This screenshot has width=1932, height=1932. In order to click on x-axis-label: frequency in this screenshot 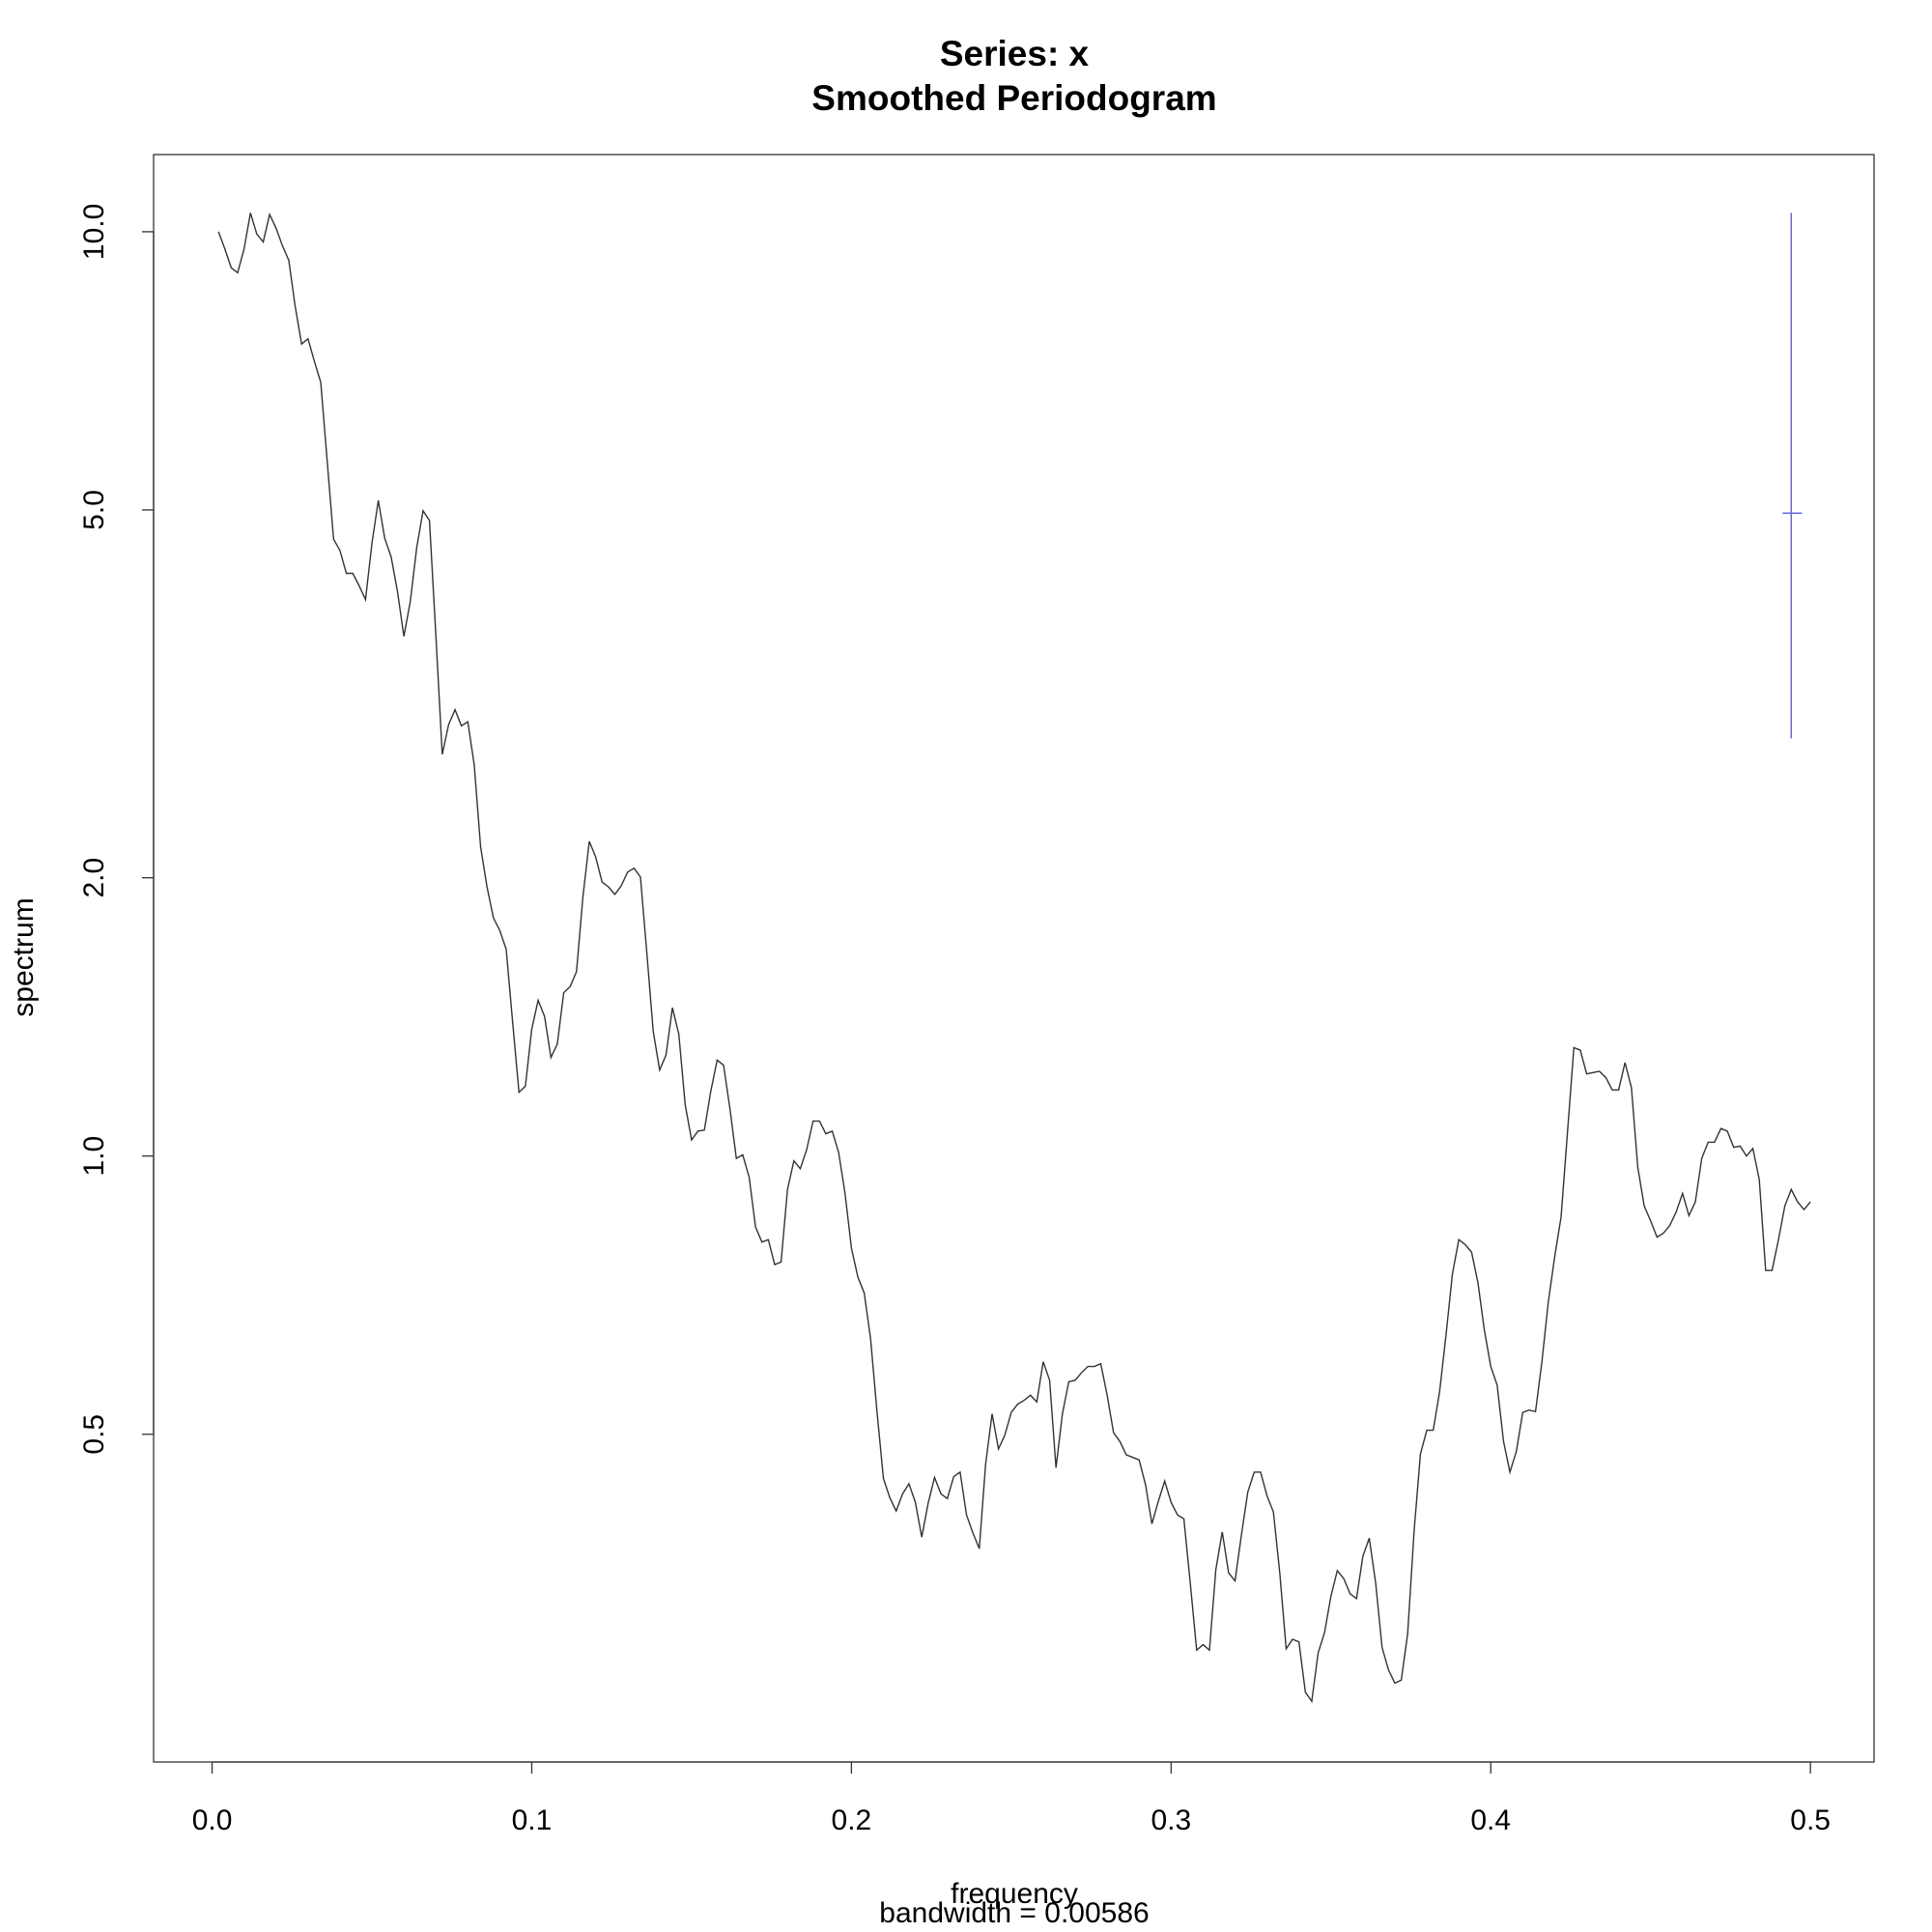, I will do `click(1014, 1894)`.